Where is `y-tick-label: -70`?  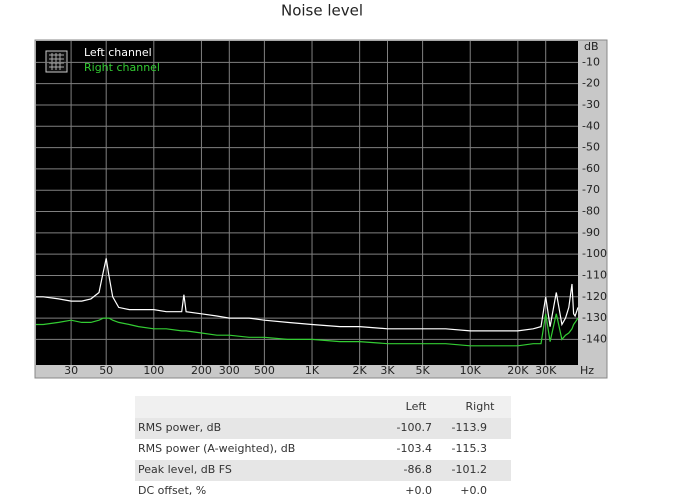 y-tick-label: -70 is located at coordinates (591, 189).